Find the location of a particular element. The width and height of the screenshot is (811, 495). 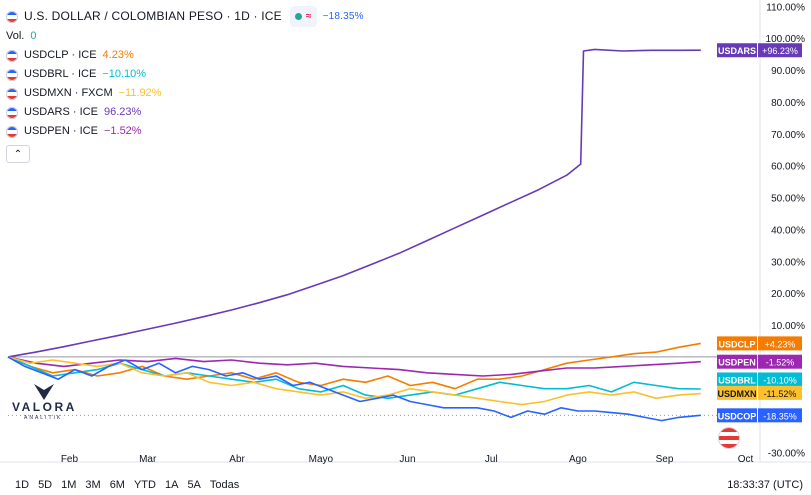

y-tick-label: -30.00% is located at coordinates (786, 453).